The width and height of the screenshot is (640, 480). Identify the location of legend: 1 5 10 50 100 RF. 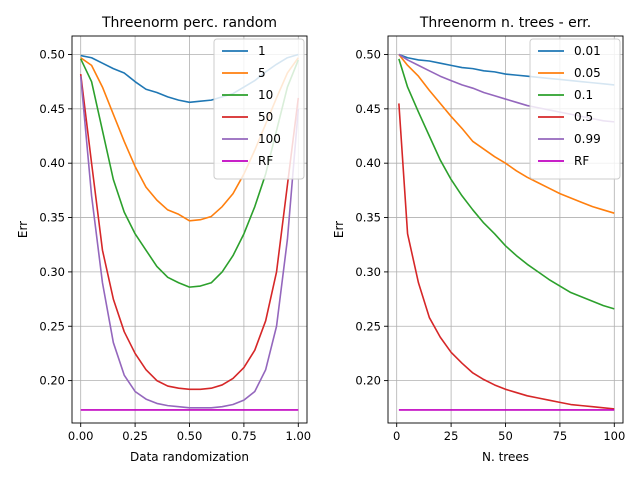
(259, 109).